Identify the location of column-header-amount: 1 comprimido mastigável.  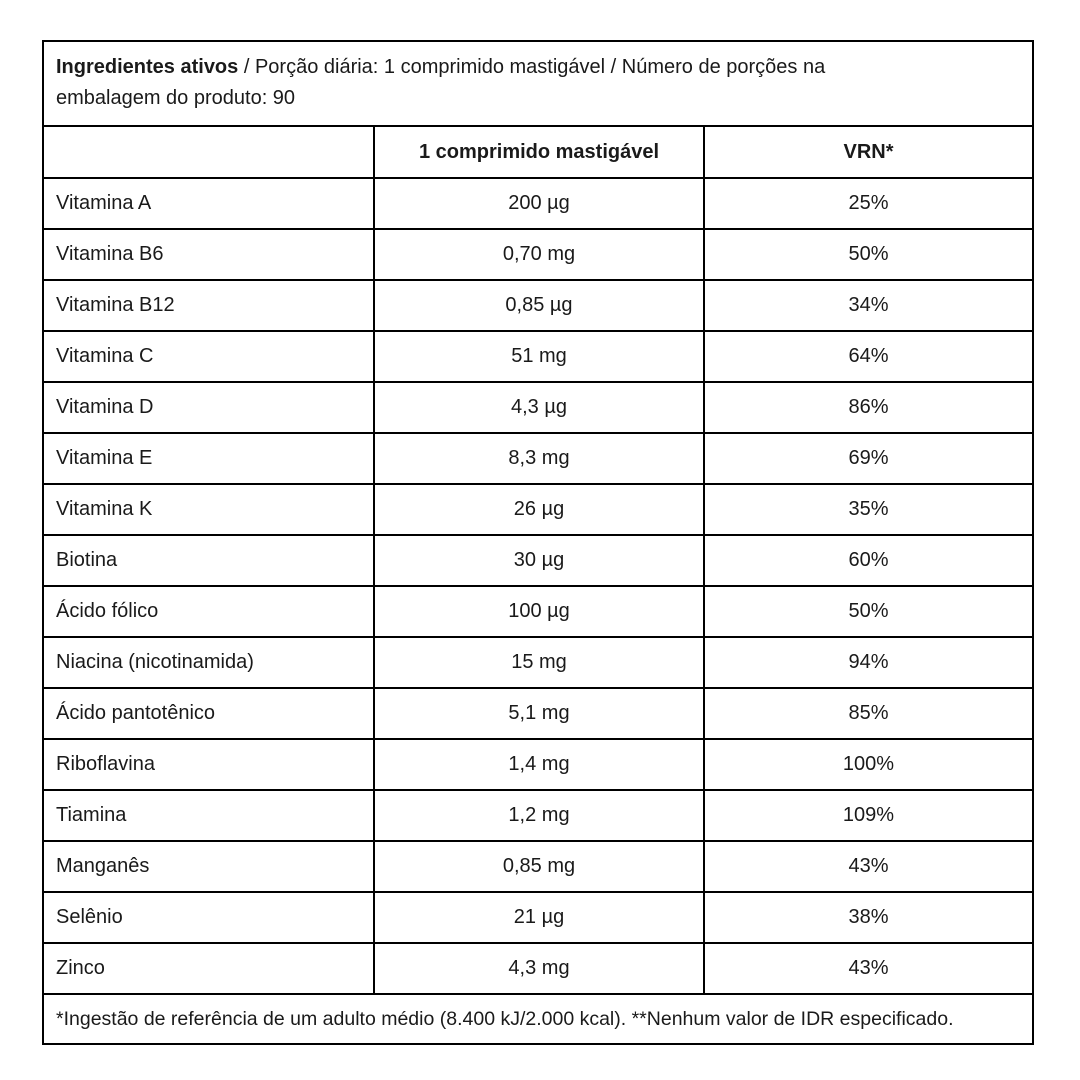
(539, 152).